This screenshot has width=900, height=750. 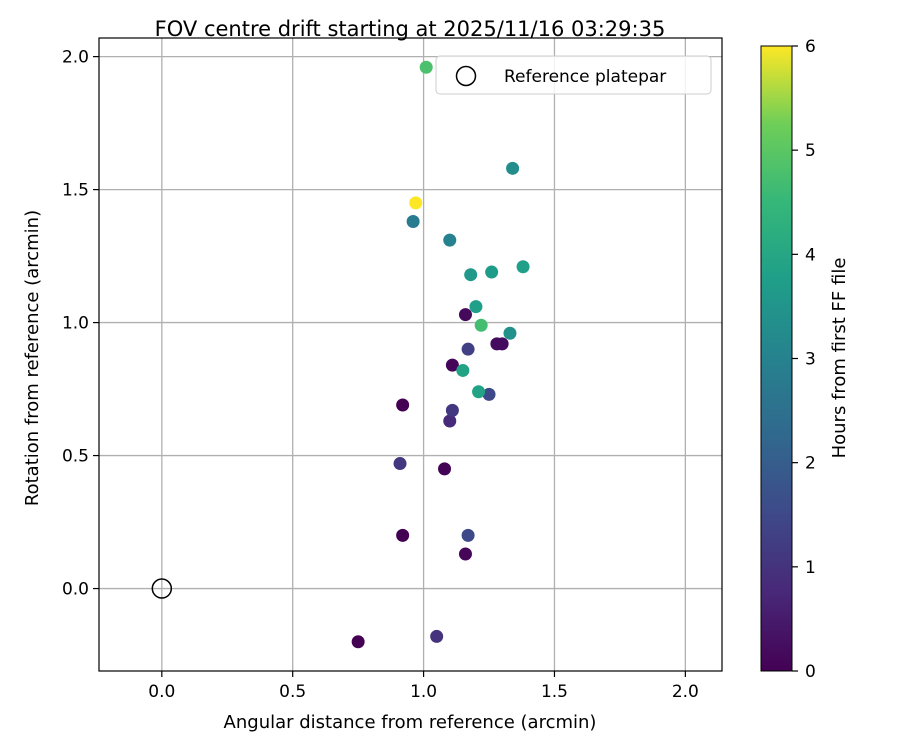 What do you see at coordinates (585, 77) in the screenshot?
I see `legend-label: Reference platepar` at bounding box center [585, 77].